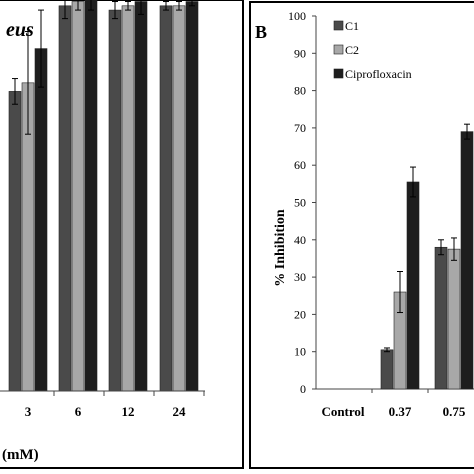 The height and width of the screenshot is (474, 474). Describe the element at coordinates (342, 411) in the screenshot. I see `panel-b-x-tick-label: Control` at that location.